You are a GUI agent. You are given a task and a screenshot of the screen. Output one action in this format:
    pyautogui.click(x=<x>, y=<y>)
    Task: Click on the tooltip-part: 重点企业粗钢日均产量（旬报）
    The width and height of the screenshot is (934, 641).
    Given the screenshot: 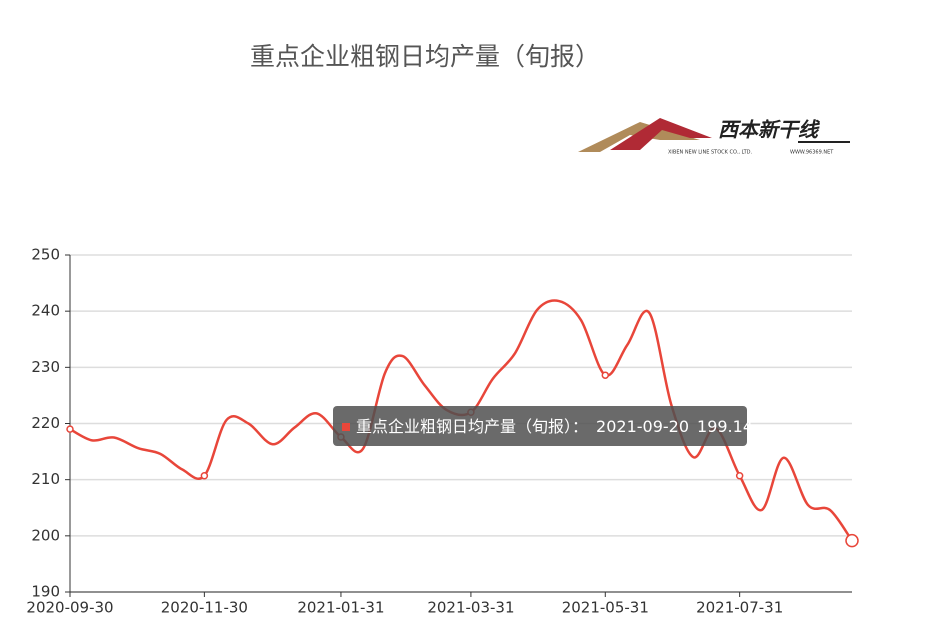 What is the action you would take?
    pyautogui.click(x=464, y=426)
    